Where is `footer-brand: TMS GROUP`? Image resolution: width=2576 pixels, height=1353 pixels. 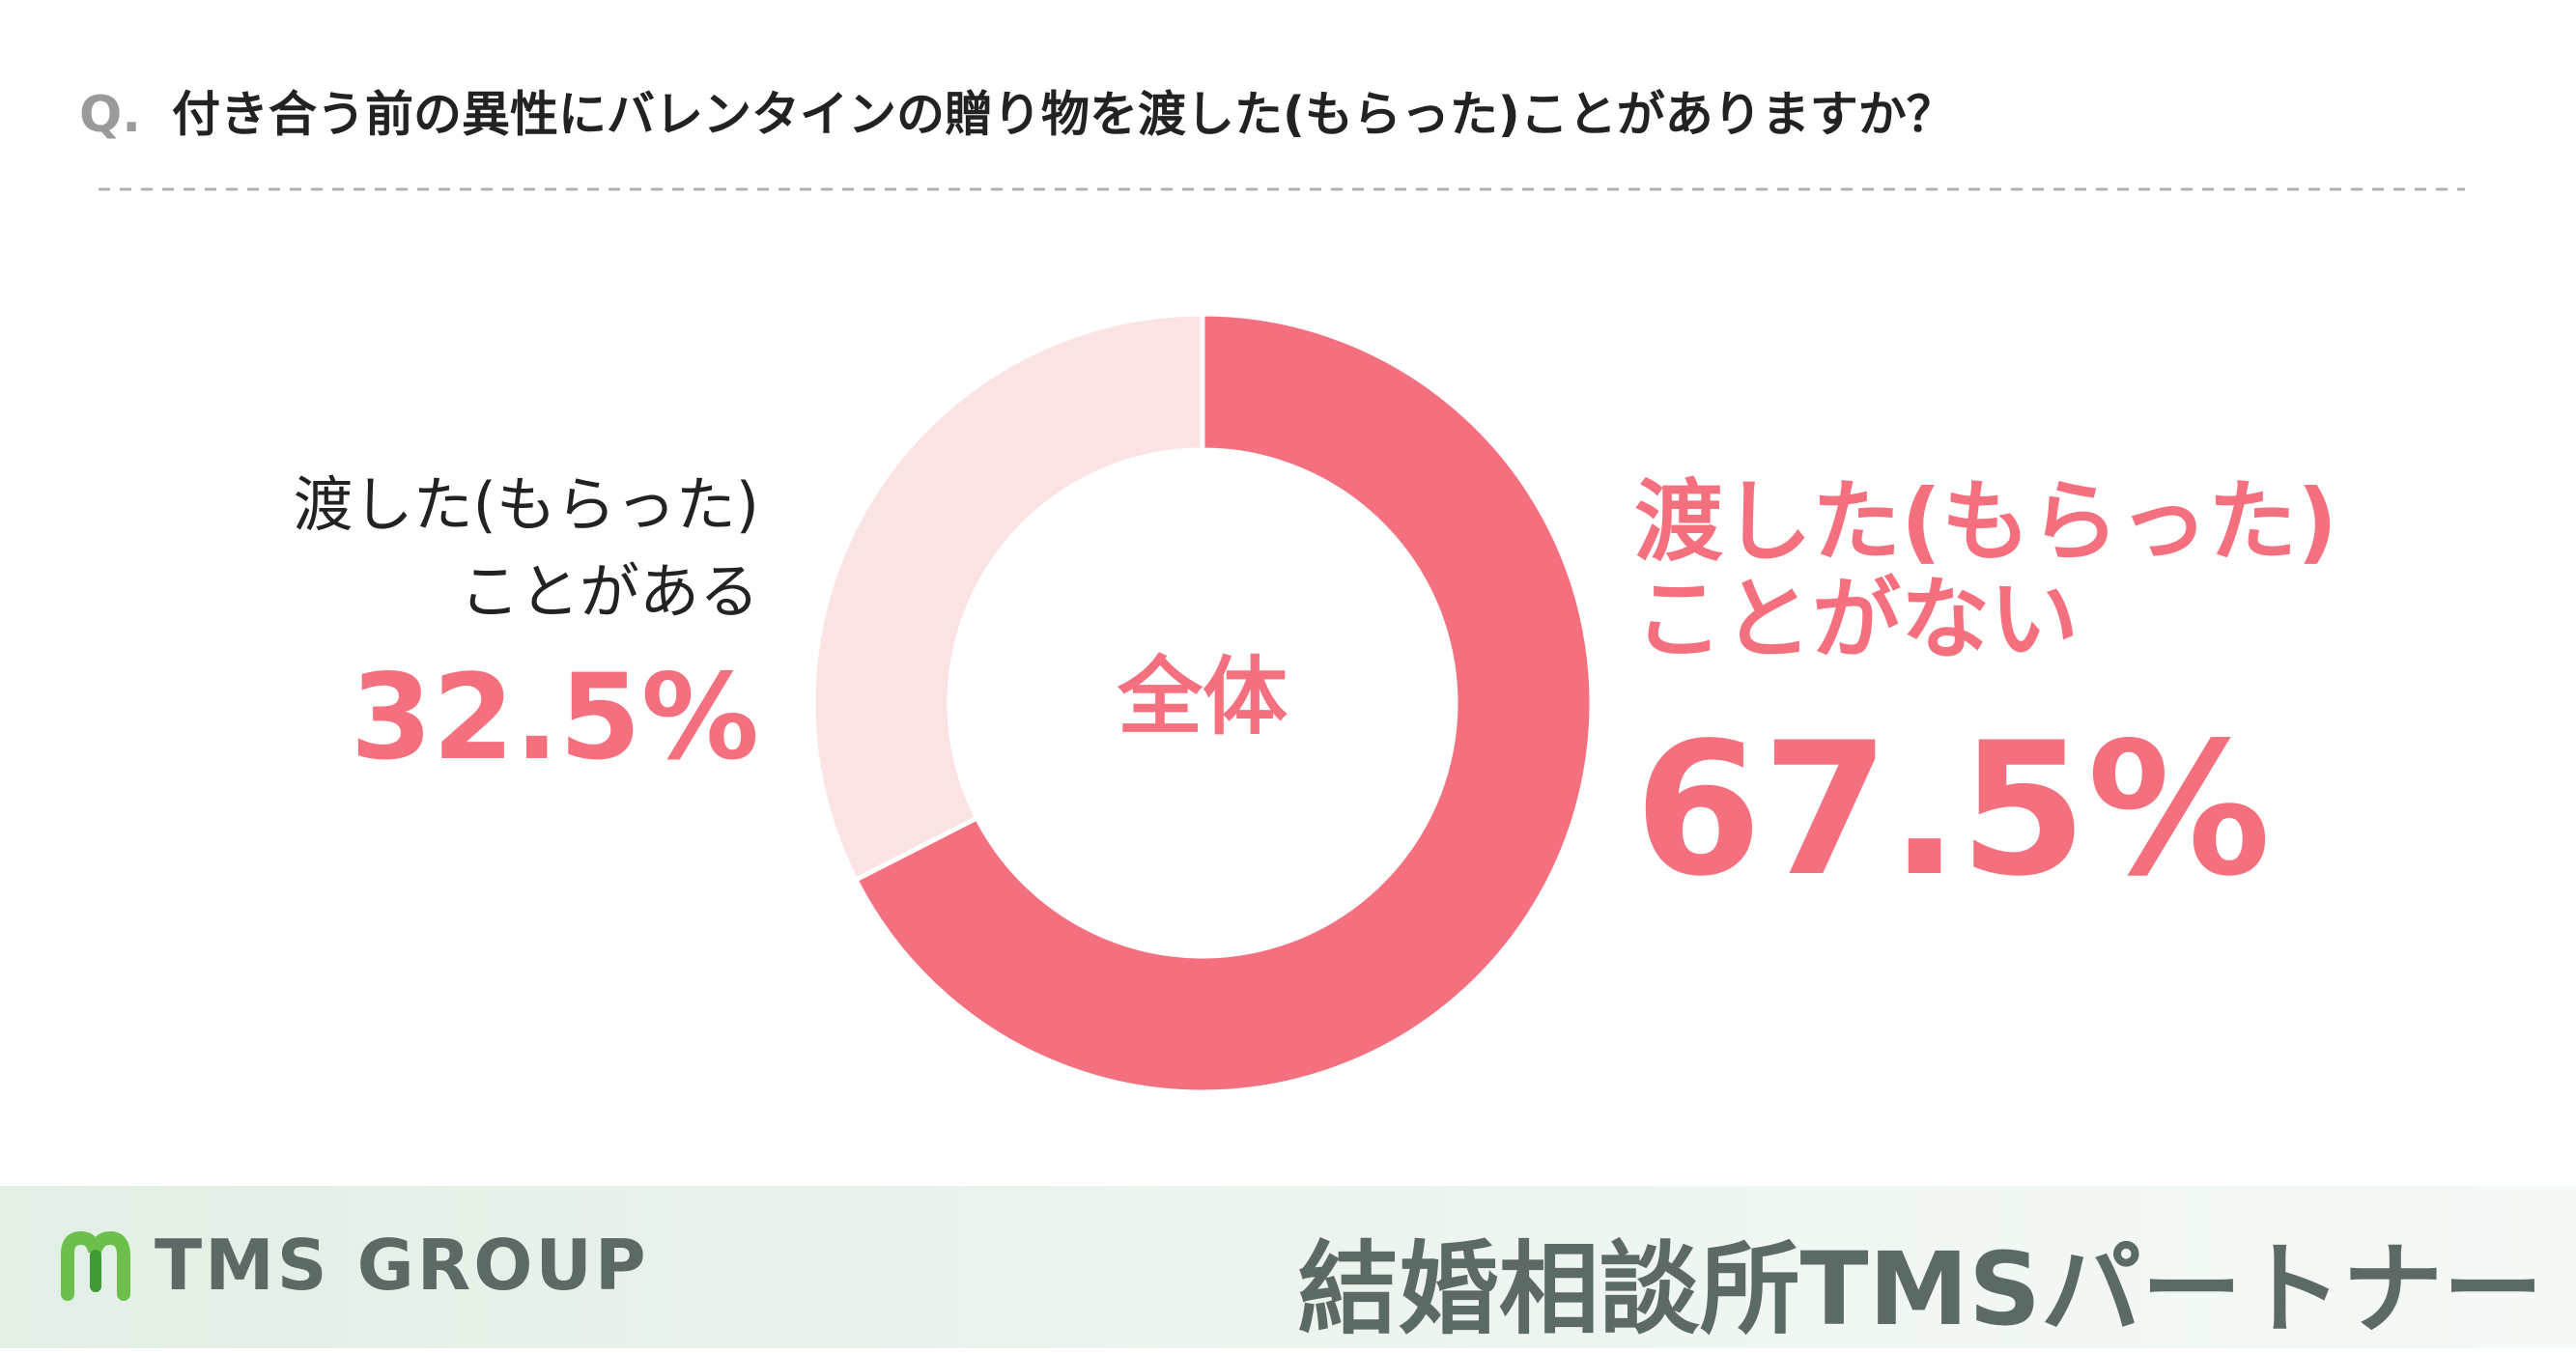
footer-brand: TMS GROUP is located at coordinates (402, 1265).